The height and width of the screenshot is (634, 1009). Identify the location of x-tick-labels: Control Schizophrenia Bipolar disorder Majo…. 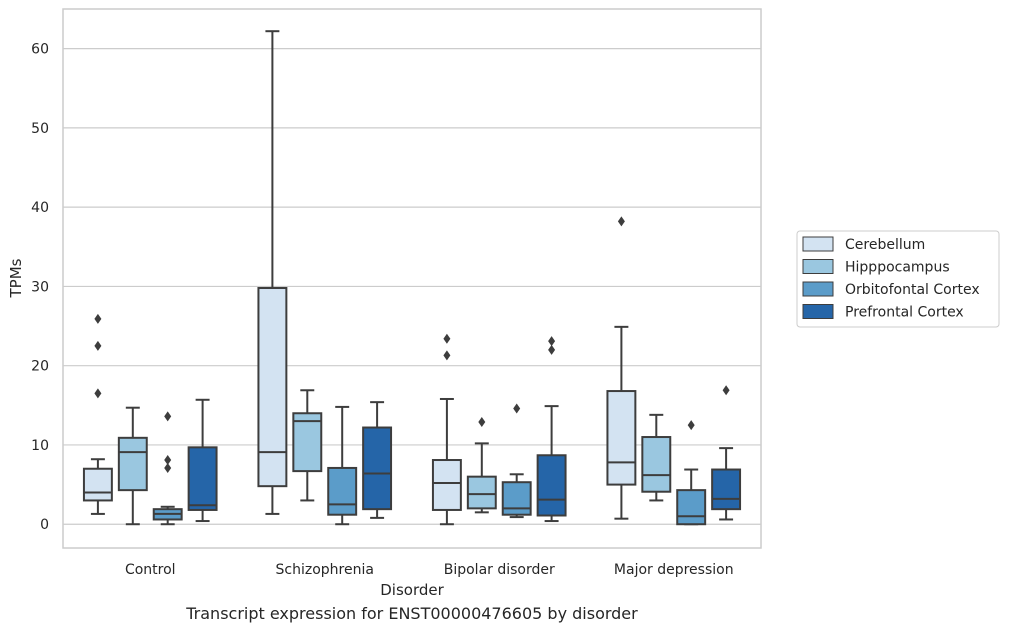
(429, 570).